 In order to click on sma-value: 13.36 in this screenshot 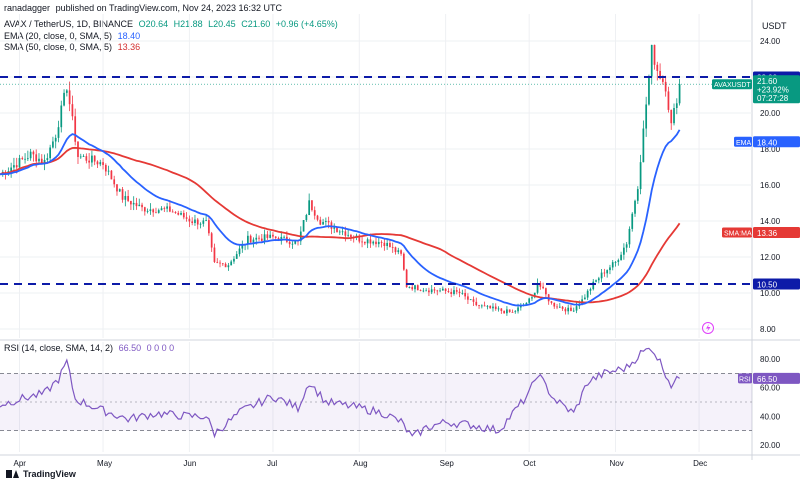, I will do `click(129, 47)`.